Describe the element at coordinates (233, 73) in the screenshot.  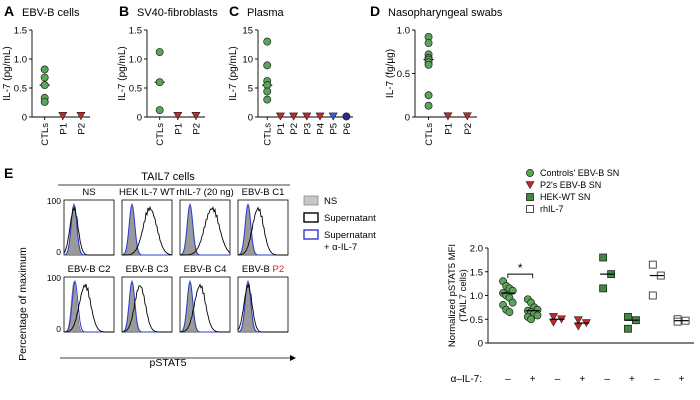
I see `panel-2-y-label: IL-7 (pg/mL)` at that location.